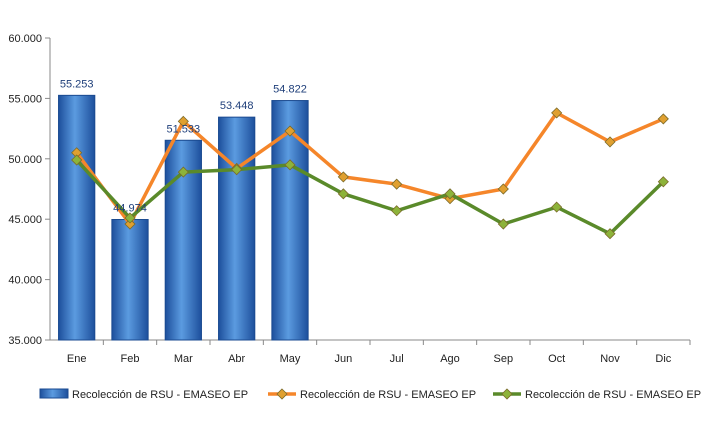  Describe the element at coordinates (25, 220) in the screenshot. I see `y-tick-label: 45.000` at that location.